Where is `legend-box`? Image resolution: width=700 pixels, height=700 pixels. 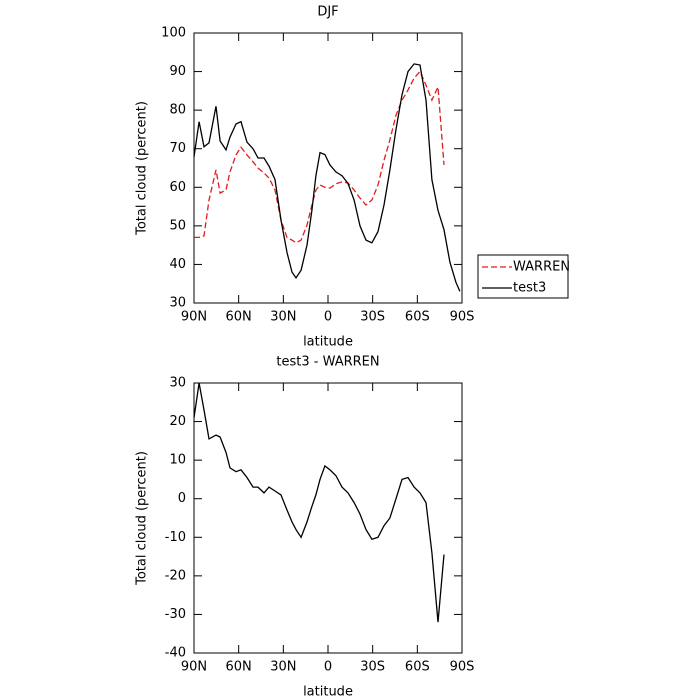
legend-box is located at coordinates (523, 276).